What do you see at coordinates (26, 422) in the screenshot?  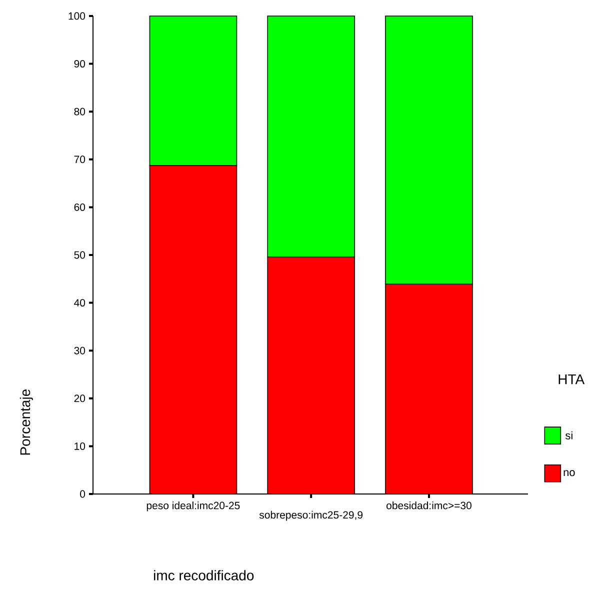 I see `y-axis-title: Porcentaje` at bounding box center [26, 422].